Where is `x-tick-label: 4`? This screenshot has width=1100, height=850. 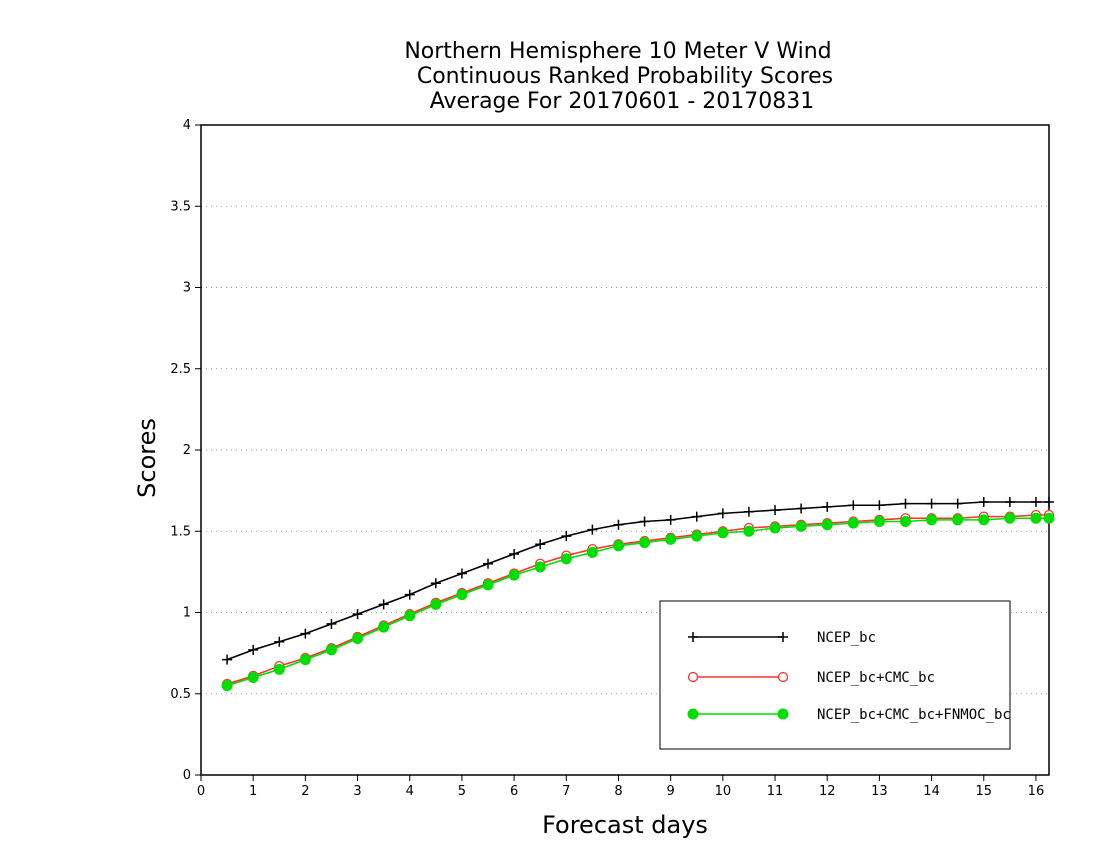
x-tick-label: 4 is located at coordinates (410, 791).